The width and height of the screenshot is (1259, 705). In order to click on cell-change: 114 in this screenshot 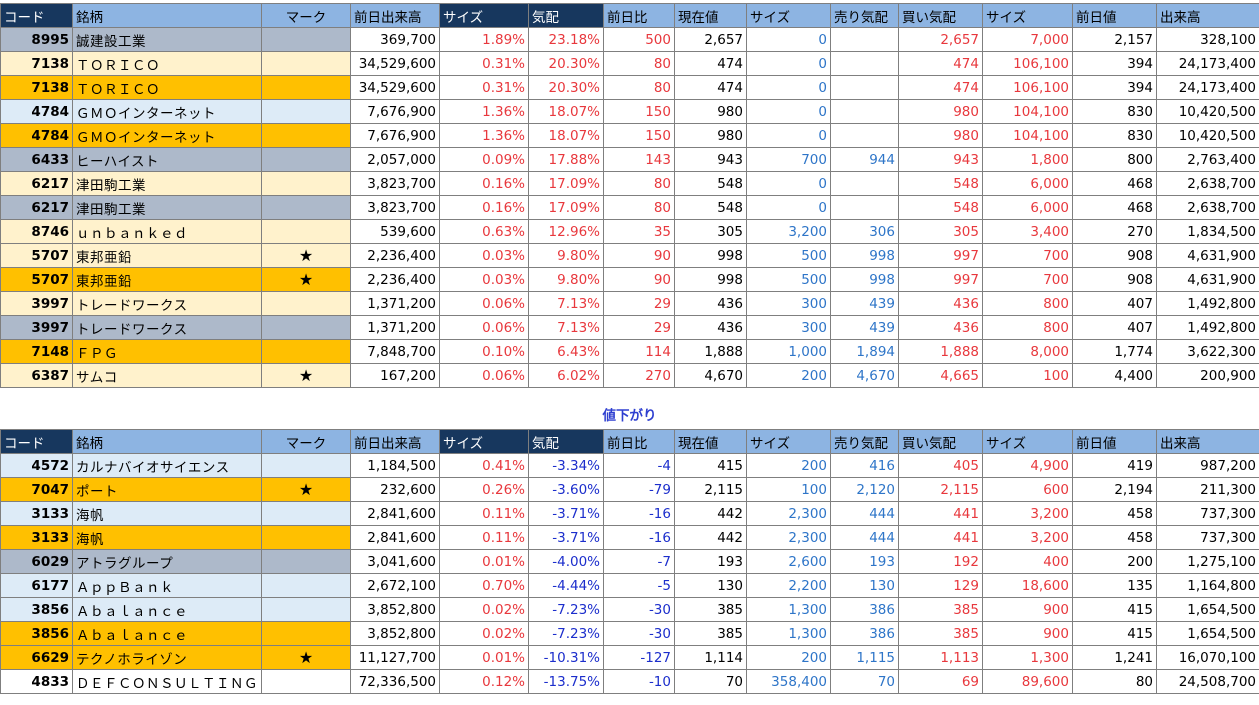, I will do `click(639, 351)`.